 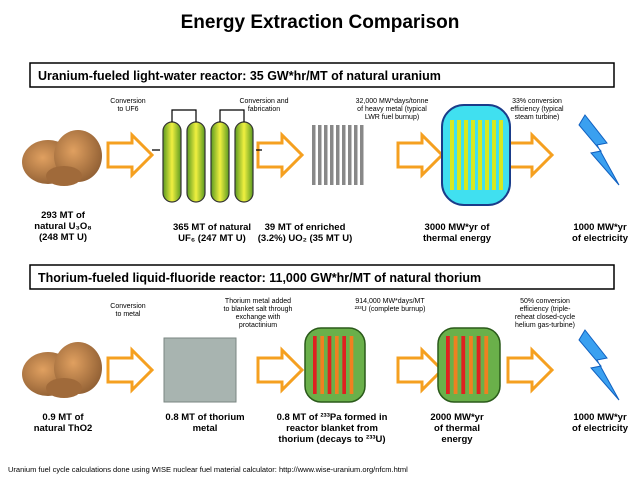 What do you see at coordinates (546, 309) in the screenshot?
I see `step-note: efficiency (triple-` at bounding box center [546, 309].